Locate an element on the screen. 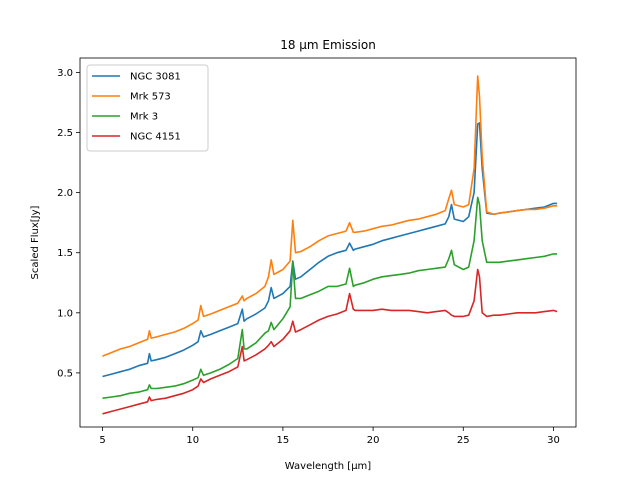 The width and height of the screenshot is (640, 480). x-axis-label: Wavelength [μm] is located at coordinates (328, 466).